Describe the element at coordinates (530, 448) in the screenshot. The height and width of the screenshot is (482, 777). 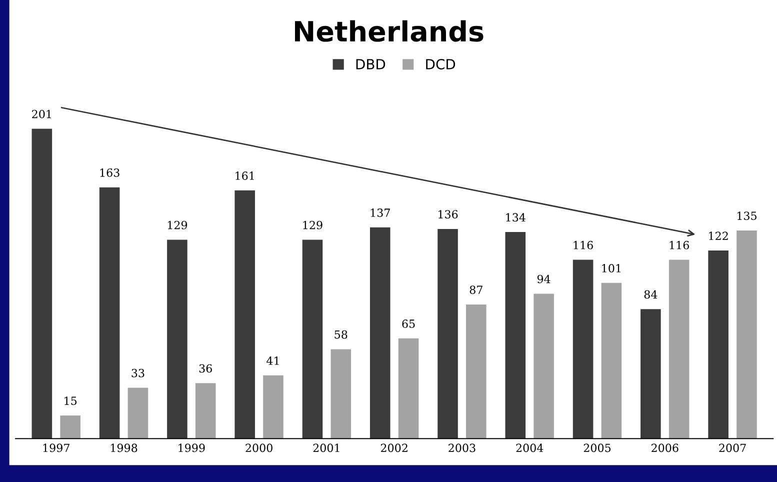
I see `x-tick-label: 2004` at that location.